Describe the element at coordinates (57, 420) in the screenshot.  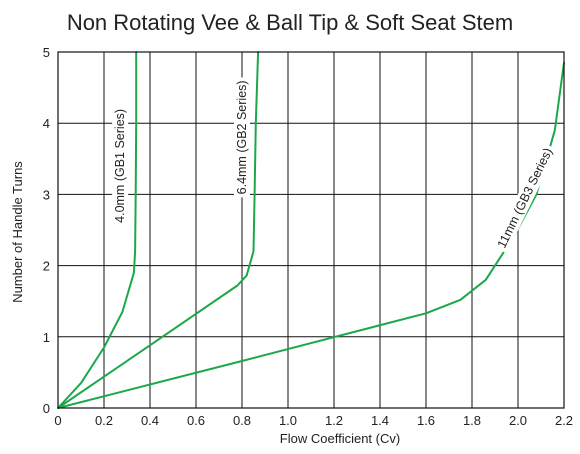
I see `x-tick-label: 0` at that location.